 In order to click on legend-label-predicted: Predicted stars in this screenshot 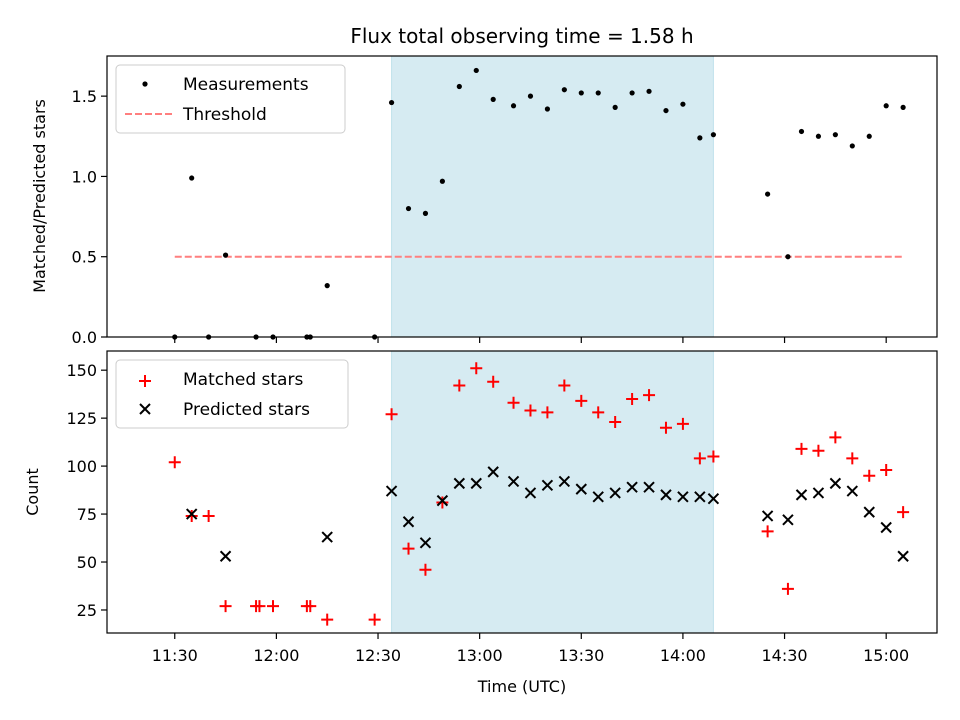, I will do `click(246, 410)`.